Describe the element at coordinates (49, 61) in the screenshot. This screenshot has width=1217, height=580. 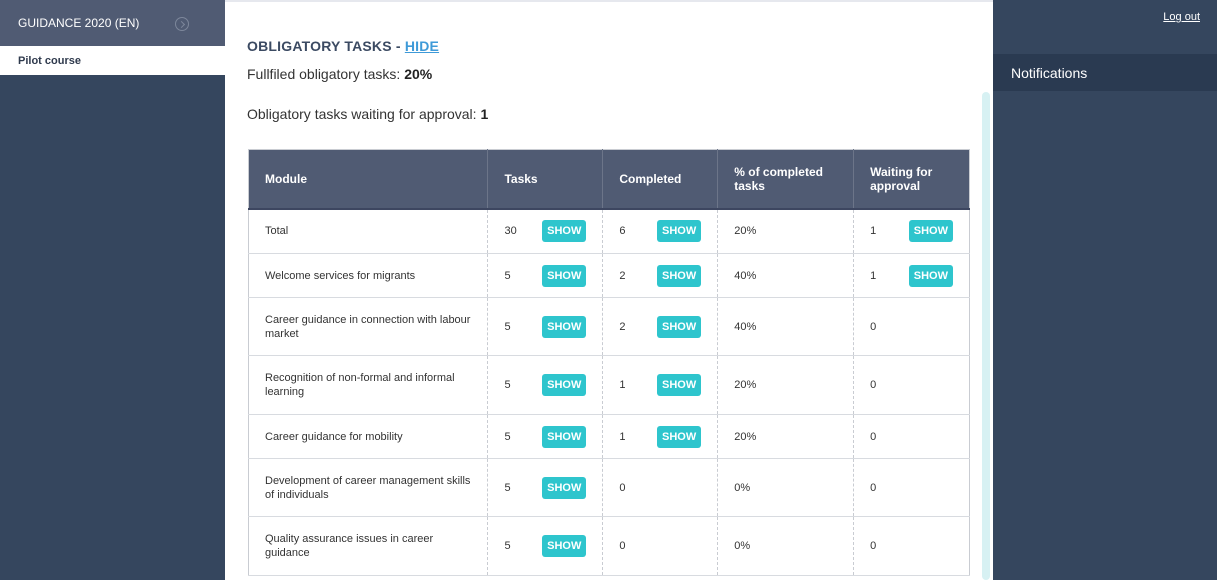
I see `sidebar-item-label: Pilot course` at that location.